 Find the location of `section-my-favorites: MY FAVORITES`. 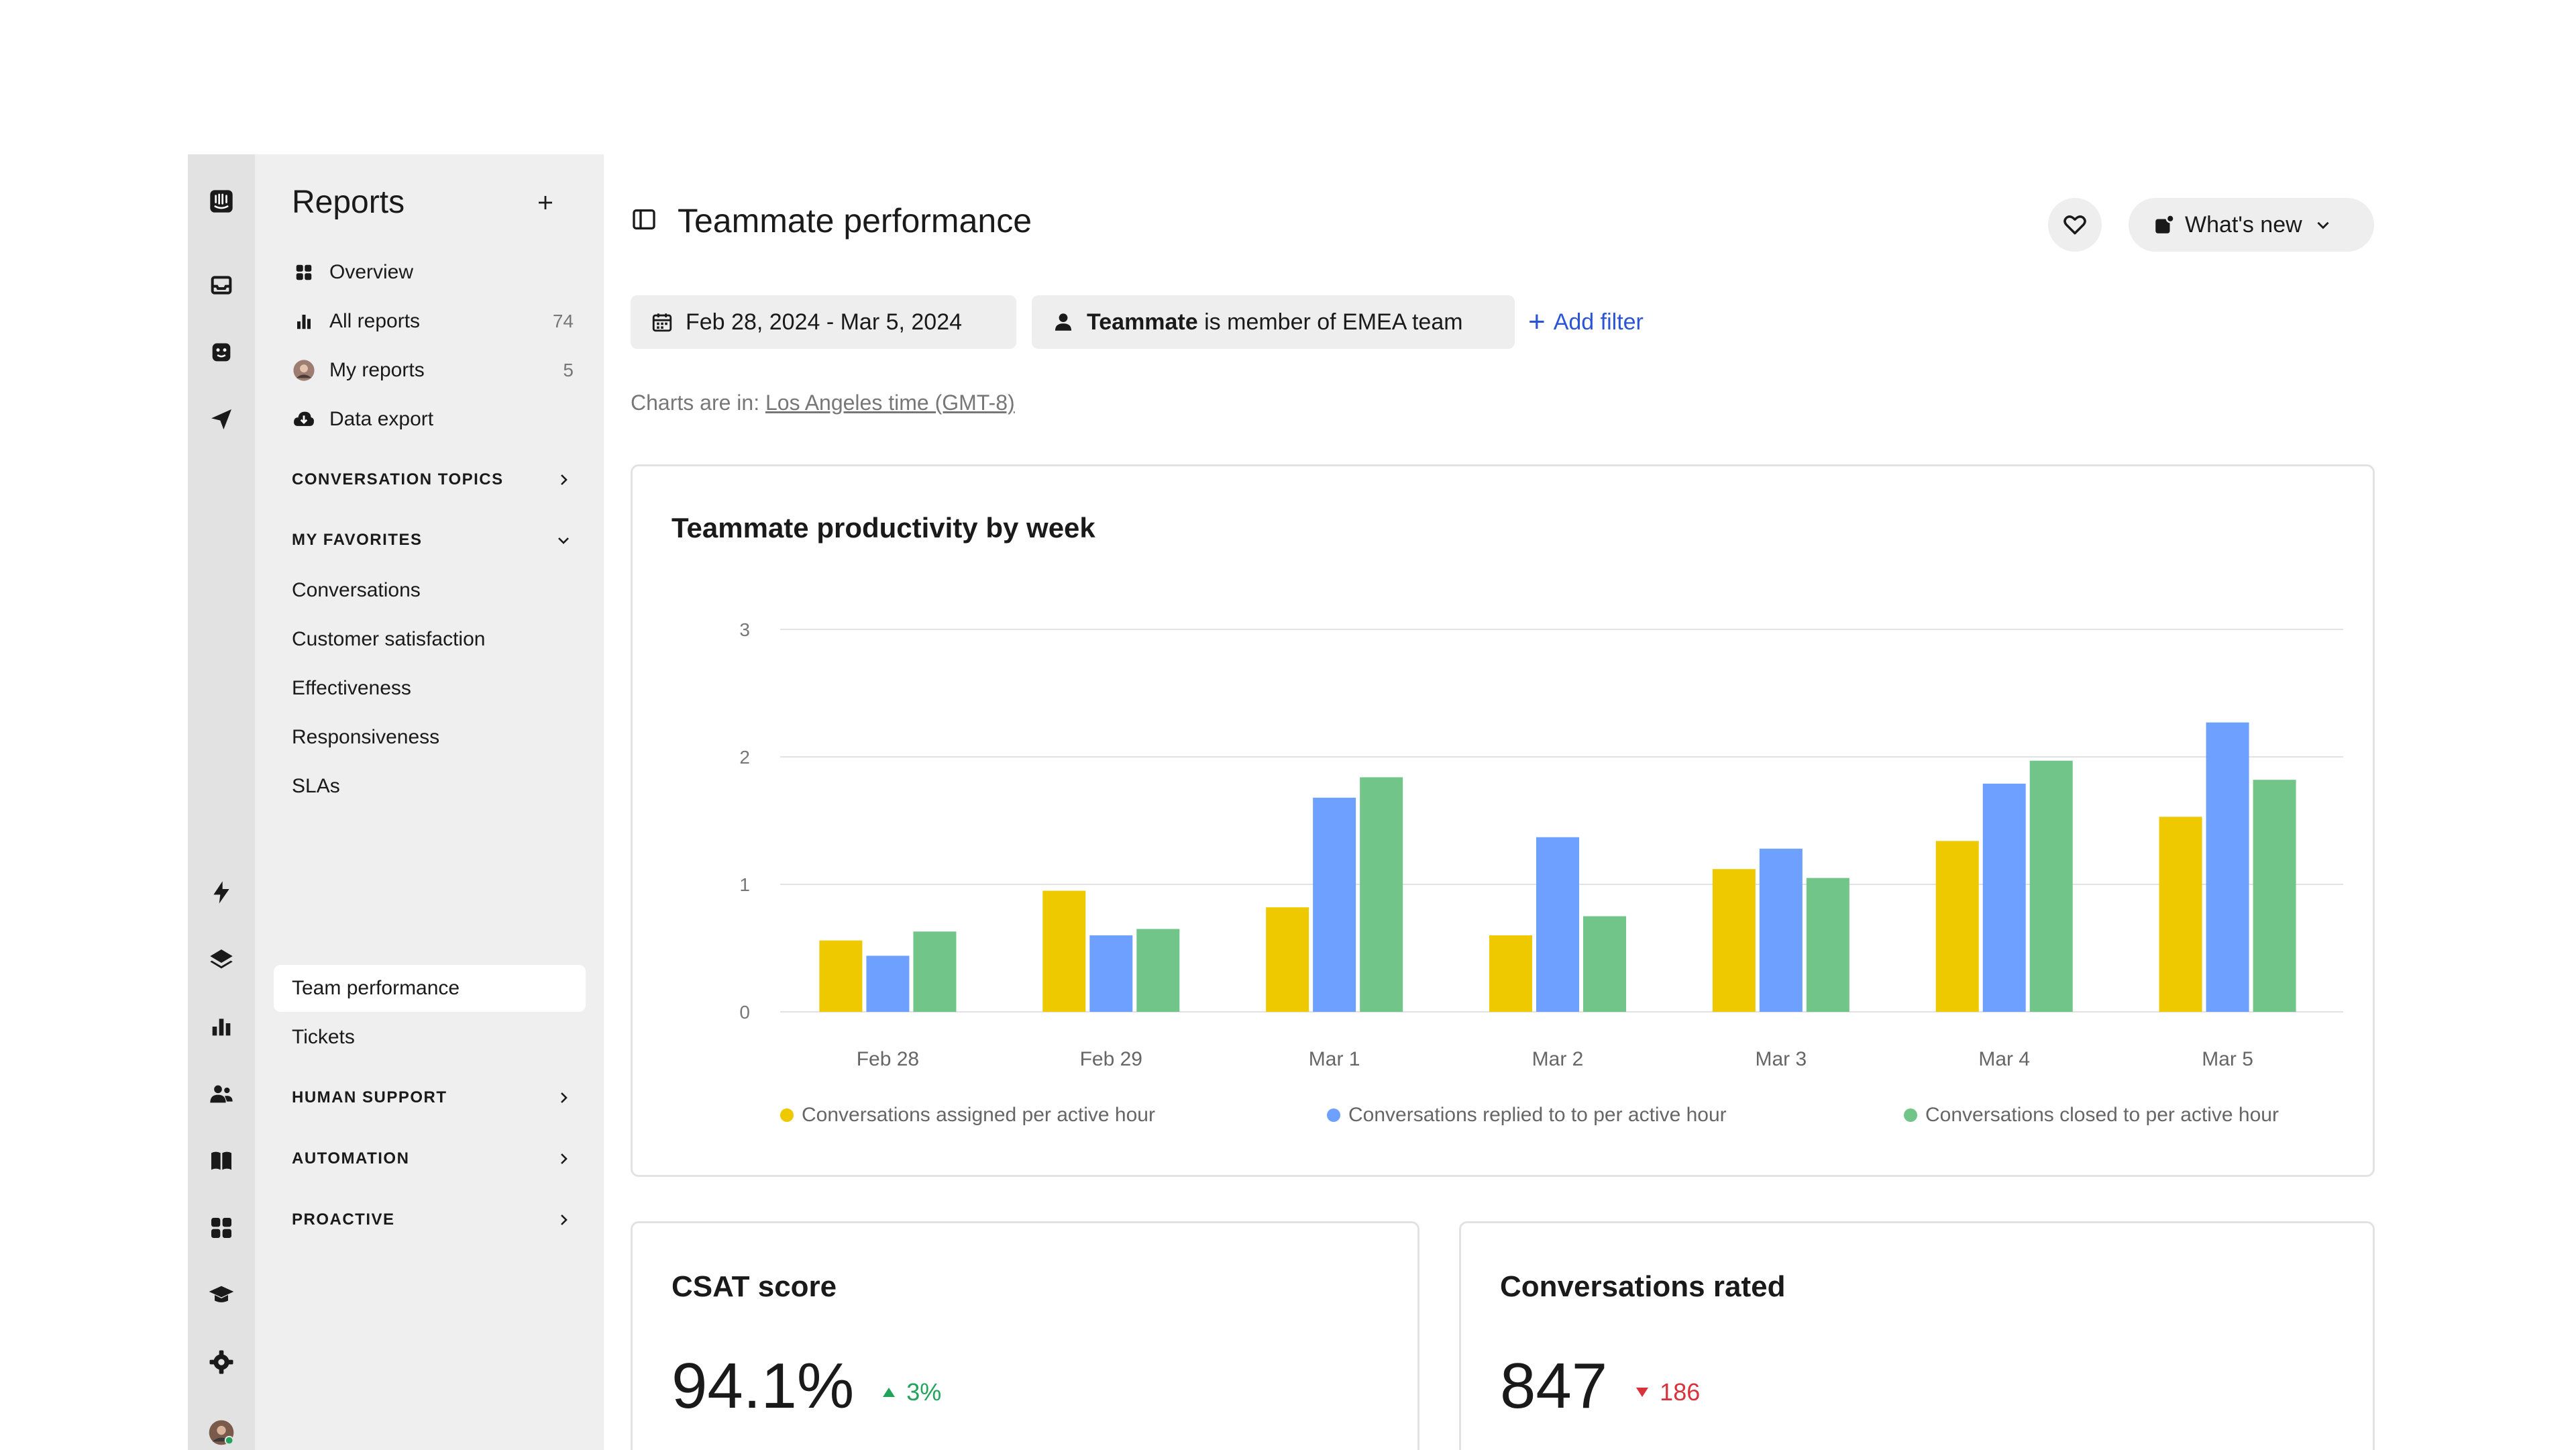

section-my-favorites: MY FAVORITES is located at coordinates (433, 540).